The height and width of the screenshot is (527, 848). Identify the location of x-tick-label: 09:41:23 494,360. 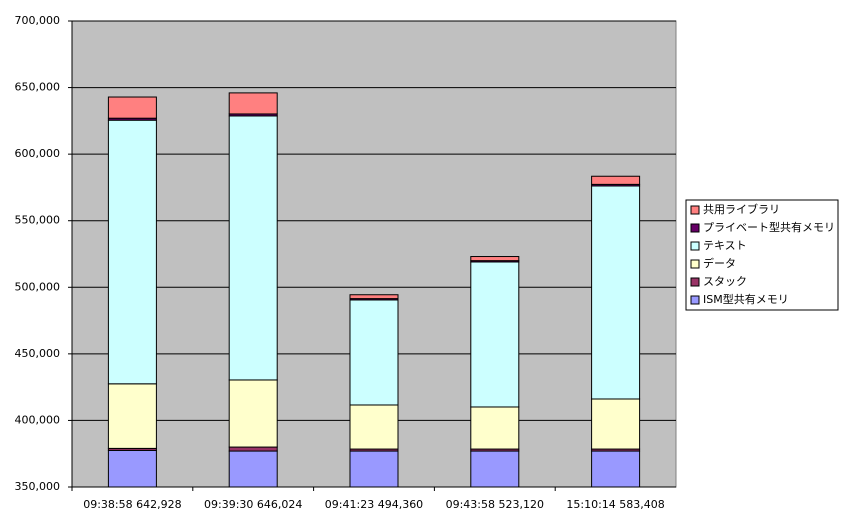
(374, 504).